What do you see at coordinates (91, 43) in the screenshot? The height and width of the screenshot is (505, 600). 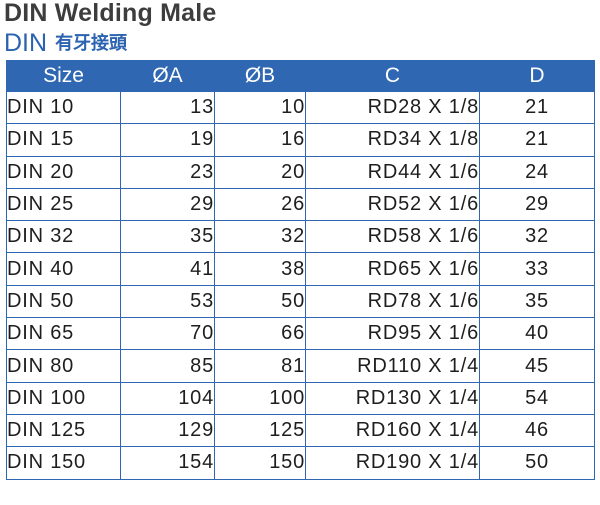 I see `subtitle-chinese-name: 有牙接頭` at bounding box center [91, 43].